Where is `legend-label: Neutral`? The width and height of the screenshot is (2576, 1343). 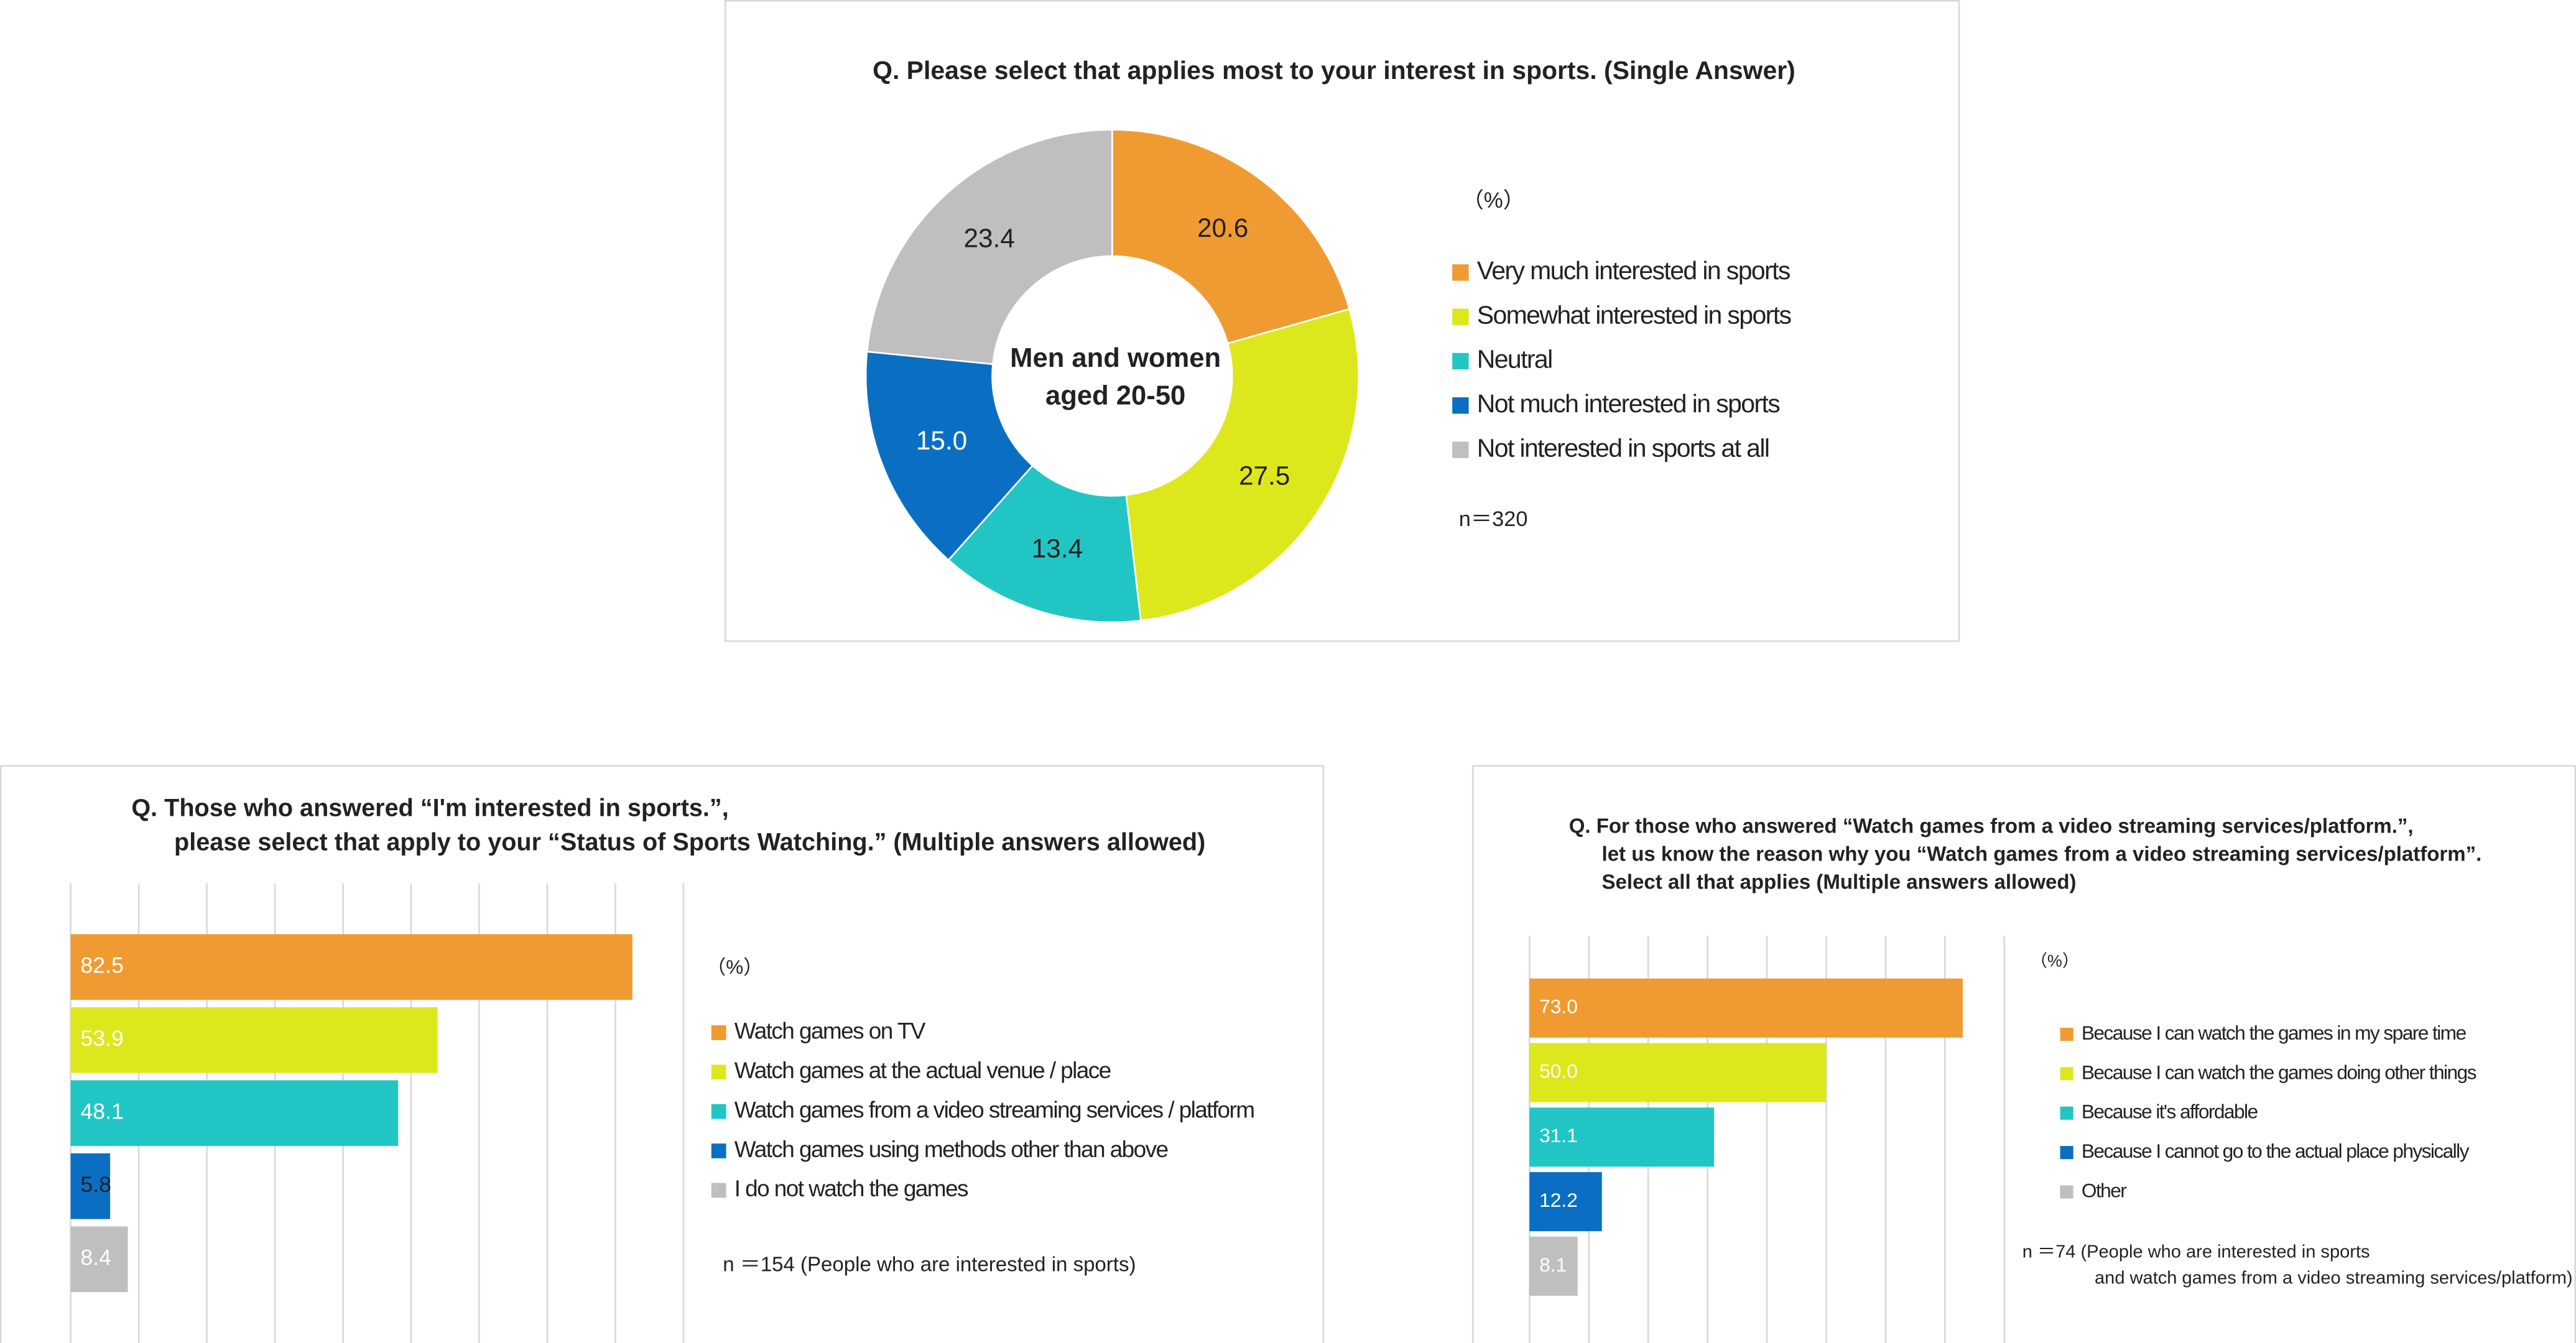 legend-label: Neutral is located at coordinates (1515, 359).